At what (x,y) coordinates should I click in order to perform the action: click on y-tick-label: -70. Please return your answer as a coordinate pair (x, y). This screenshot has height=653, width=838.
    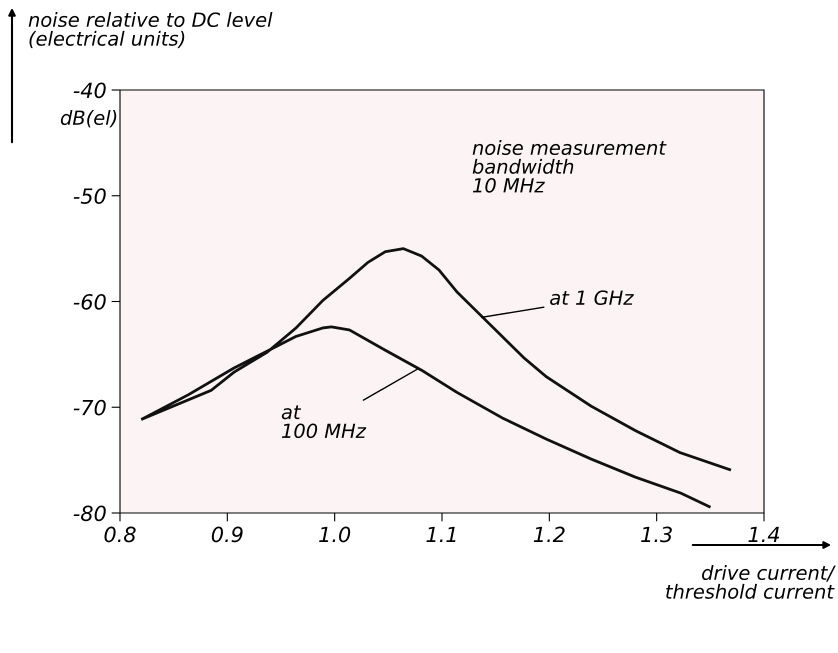
    Looking at the image, I should click on (90, 408).